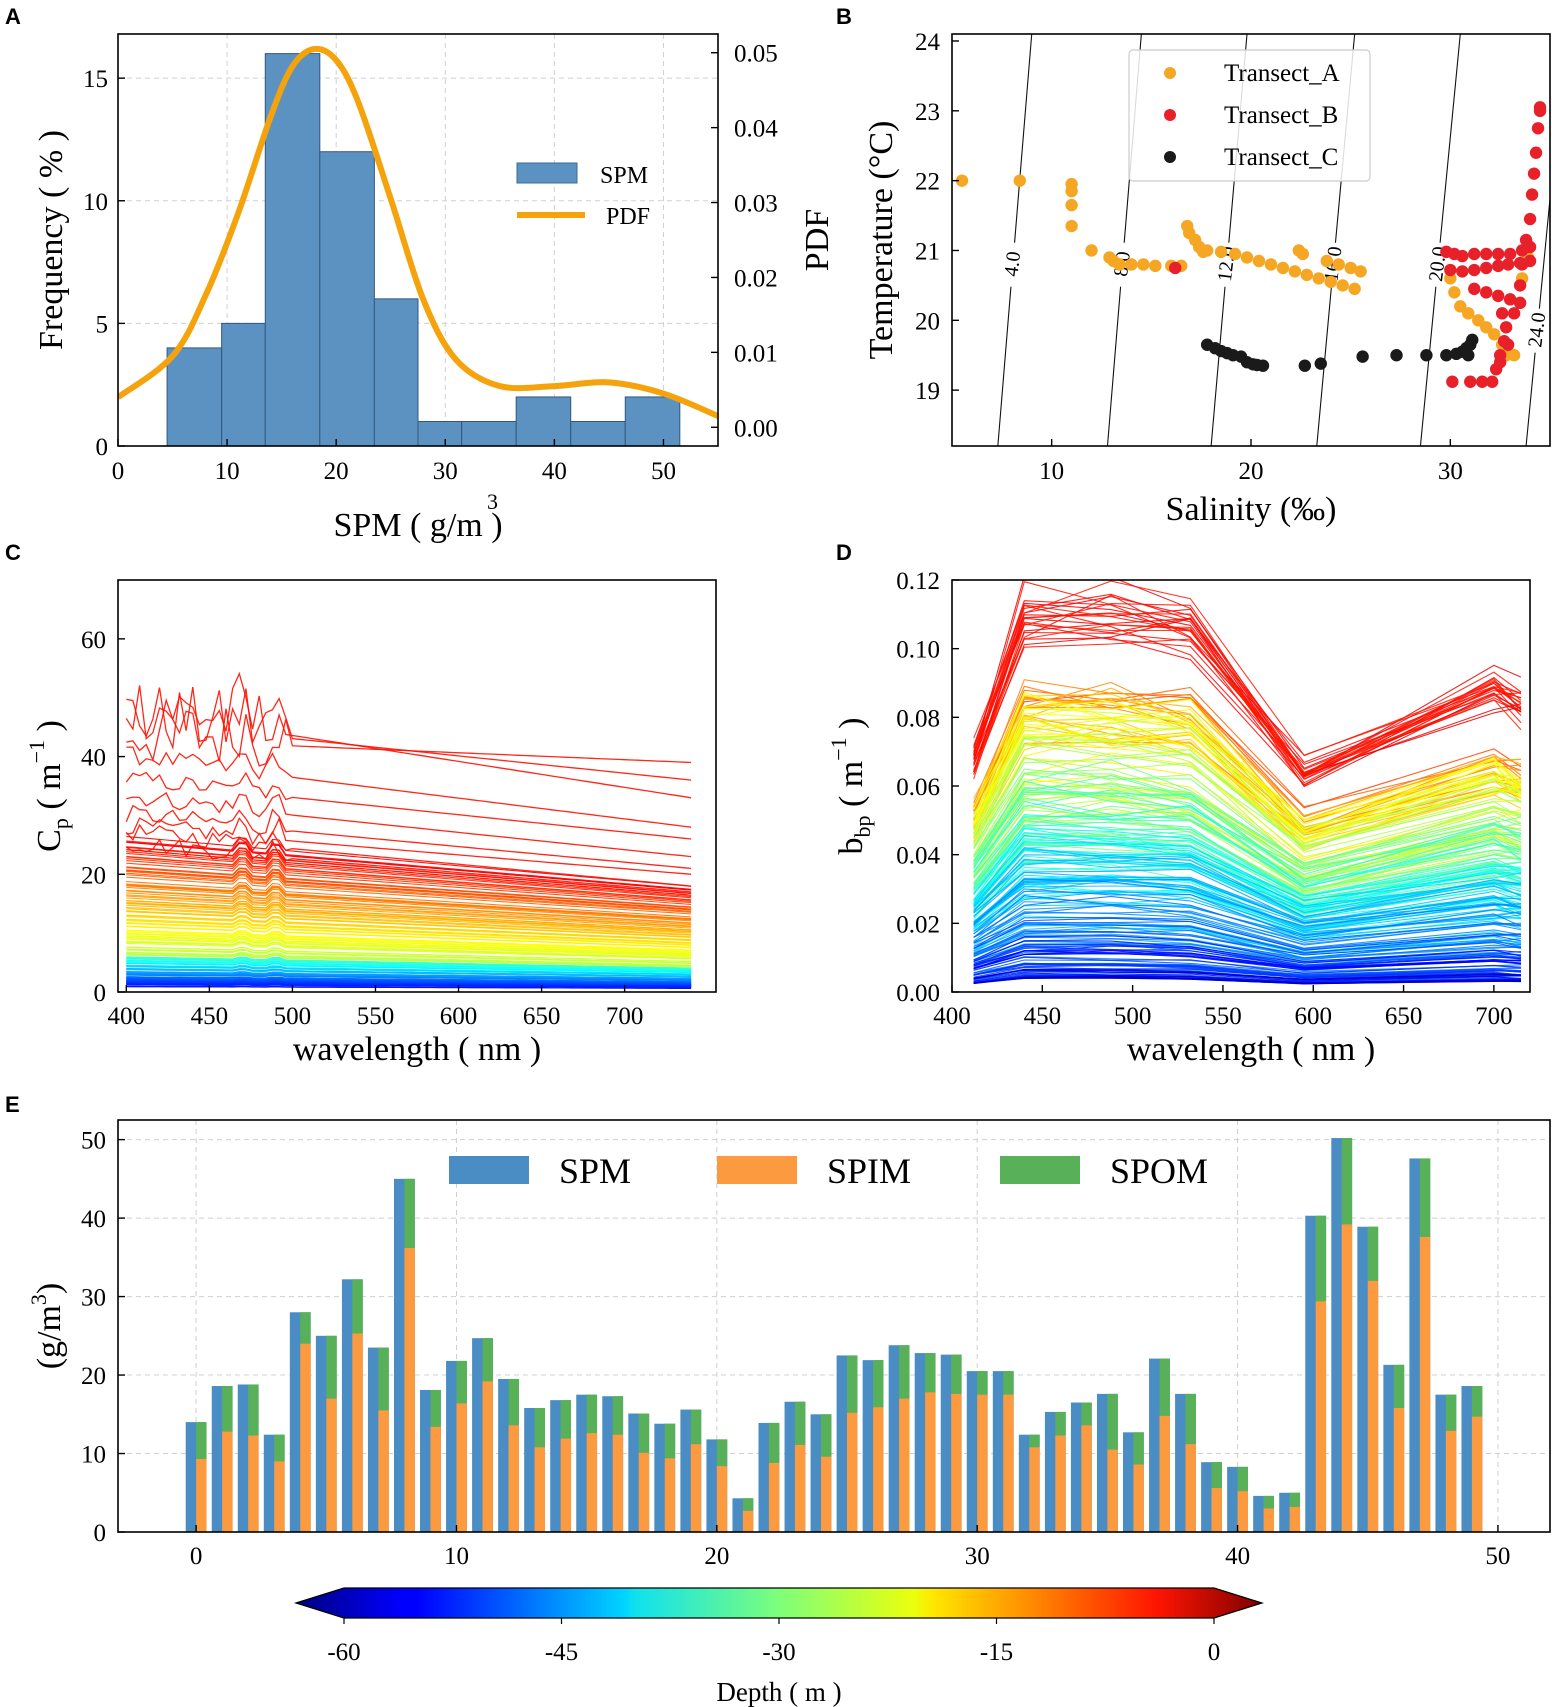  Describe the element at coordinates (93, 1376) in the screenshot. I see `panel-e-ytick-label: 20` at that location.